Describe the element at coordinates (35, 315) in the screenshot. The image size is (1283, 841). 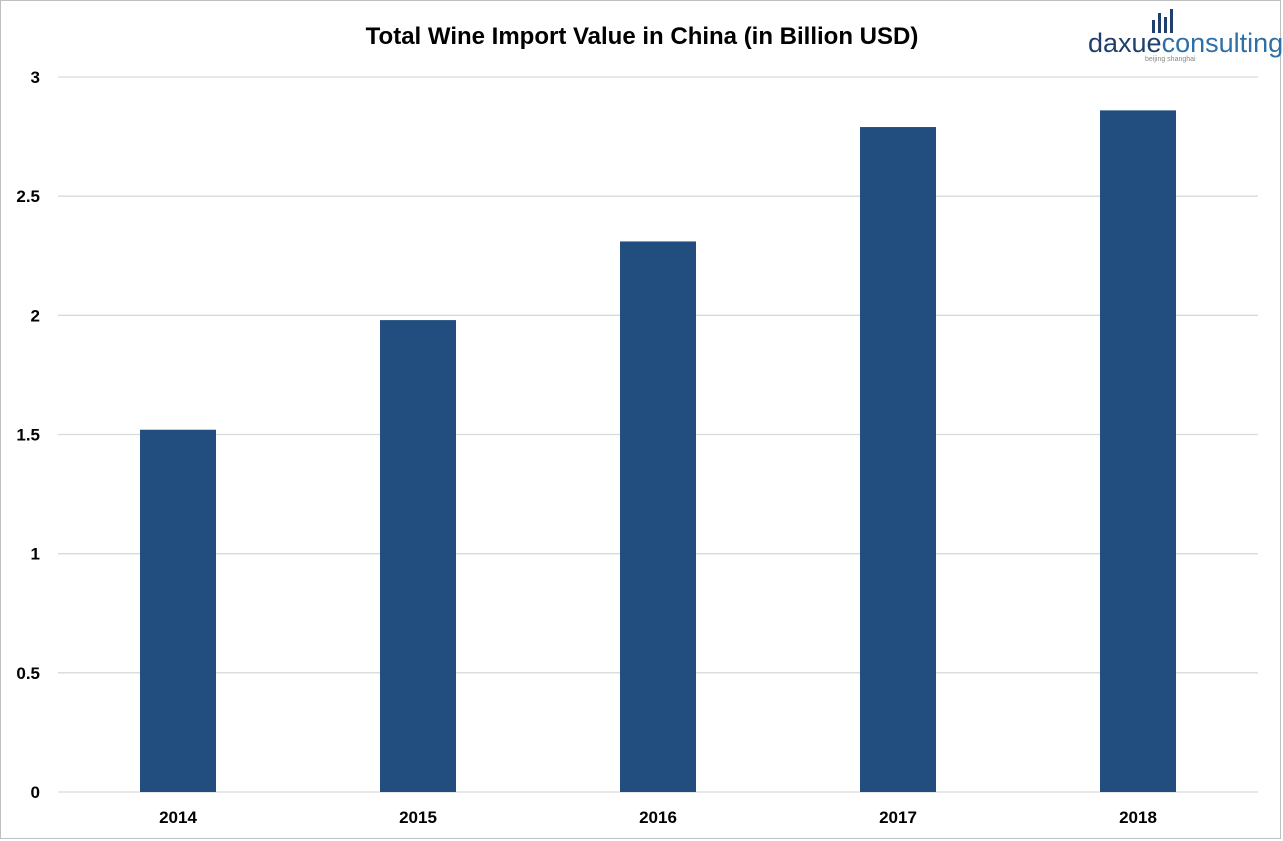
I see `y-tick-label: 2` at that location.